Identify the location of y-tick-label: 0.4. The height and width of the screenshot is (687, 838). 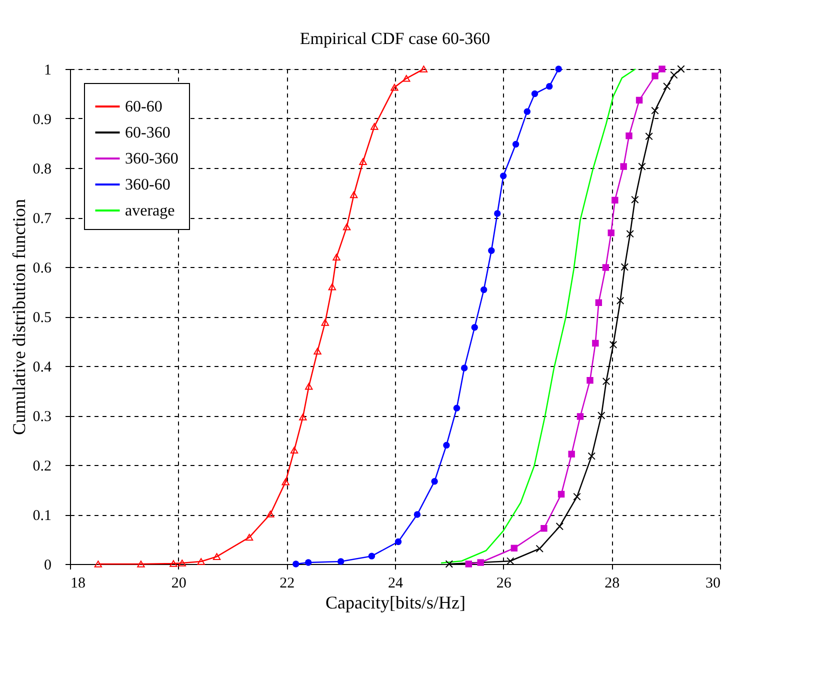
(42, 368).